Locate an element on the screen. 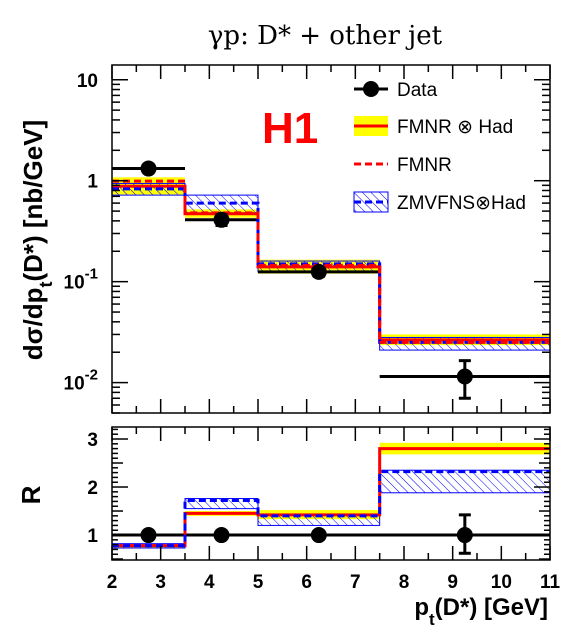  legend-label-1: FMNR ⊗ Had is located at coordinates (455, 127).